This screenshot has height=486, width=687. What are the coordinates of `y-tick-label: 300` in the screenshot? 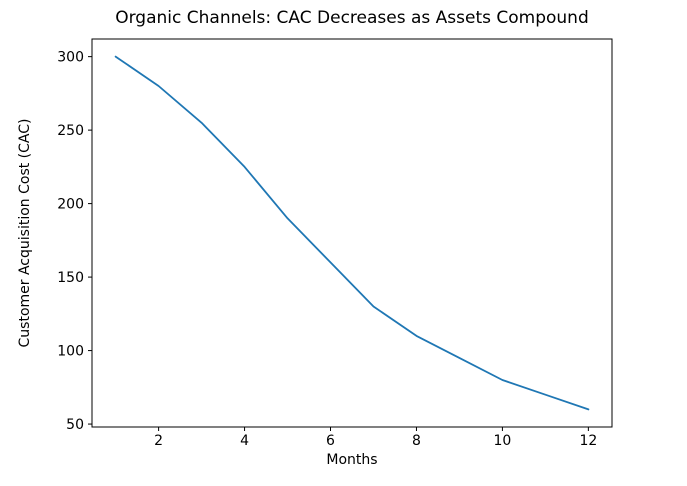 It's located at (70, 58).